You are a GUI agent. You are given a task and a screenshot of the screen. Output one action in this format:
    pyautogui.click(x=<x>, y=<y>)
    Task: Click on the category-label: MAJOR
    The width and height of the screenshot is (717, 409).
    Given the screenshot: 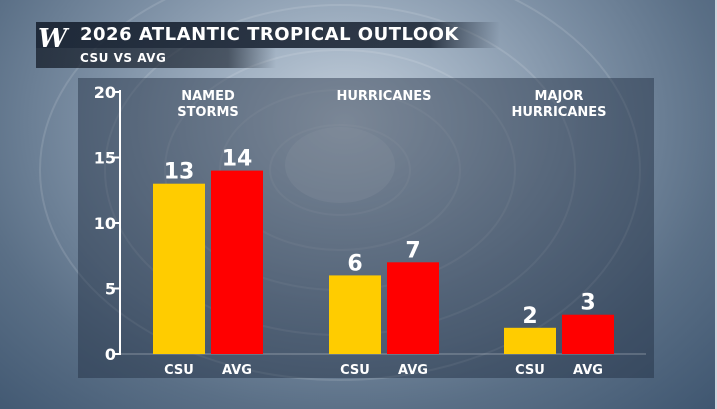 What is the action you would take?
    pyautogui.click(x=559, y=96)
    